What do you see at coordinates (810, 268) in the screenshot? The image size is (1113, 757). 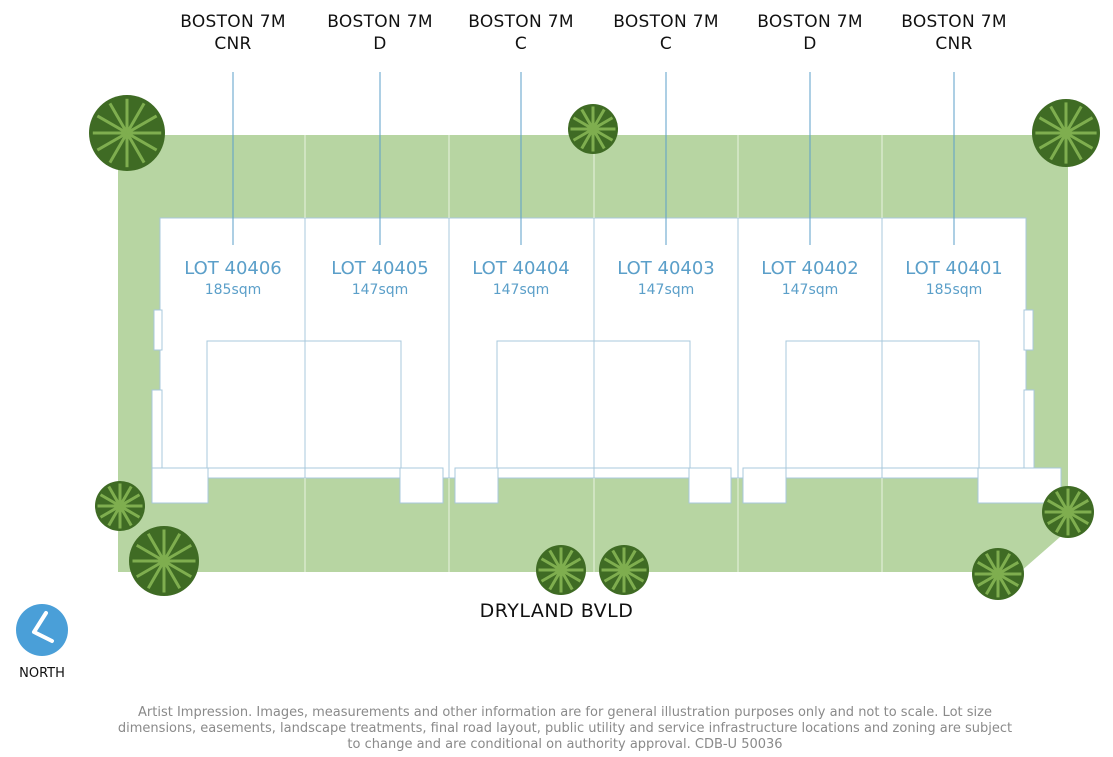 I see `lot-number: LOT 40402` at bounding box center [810, 268].